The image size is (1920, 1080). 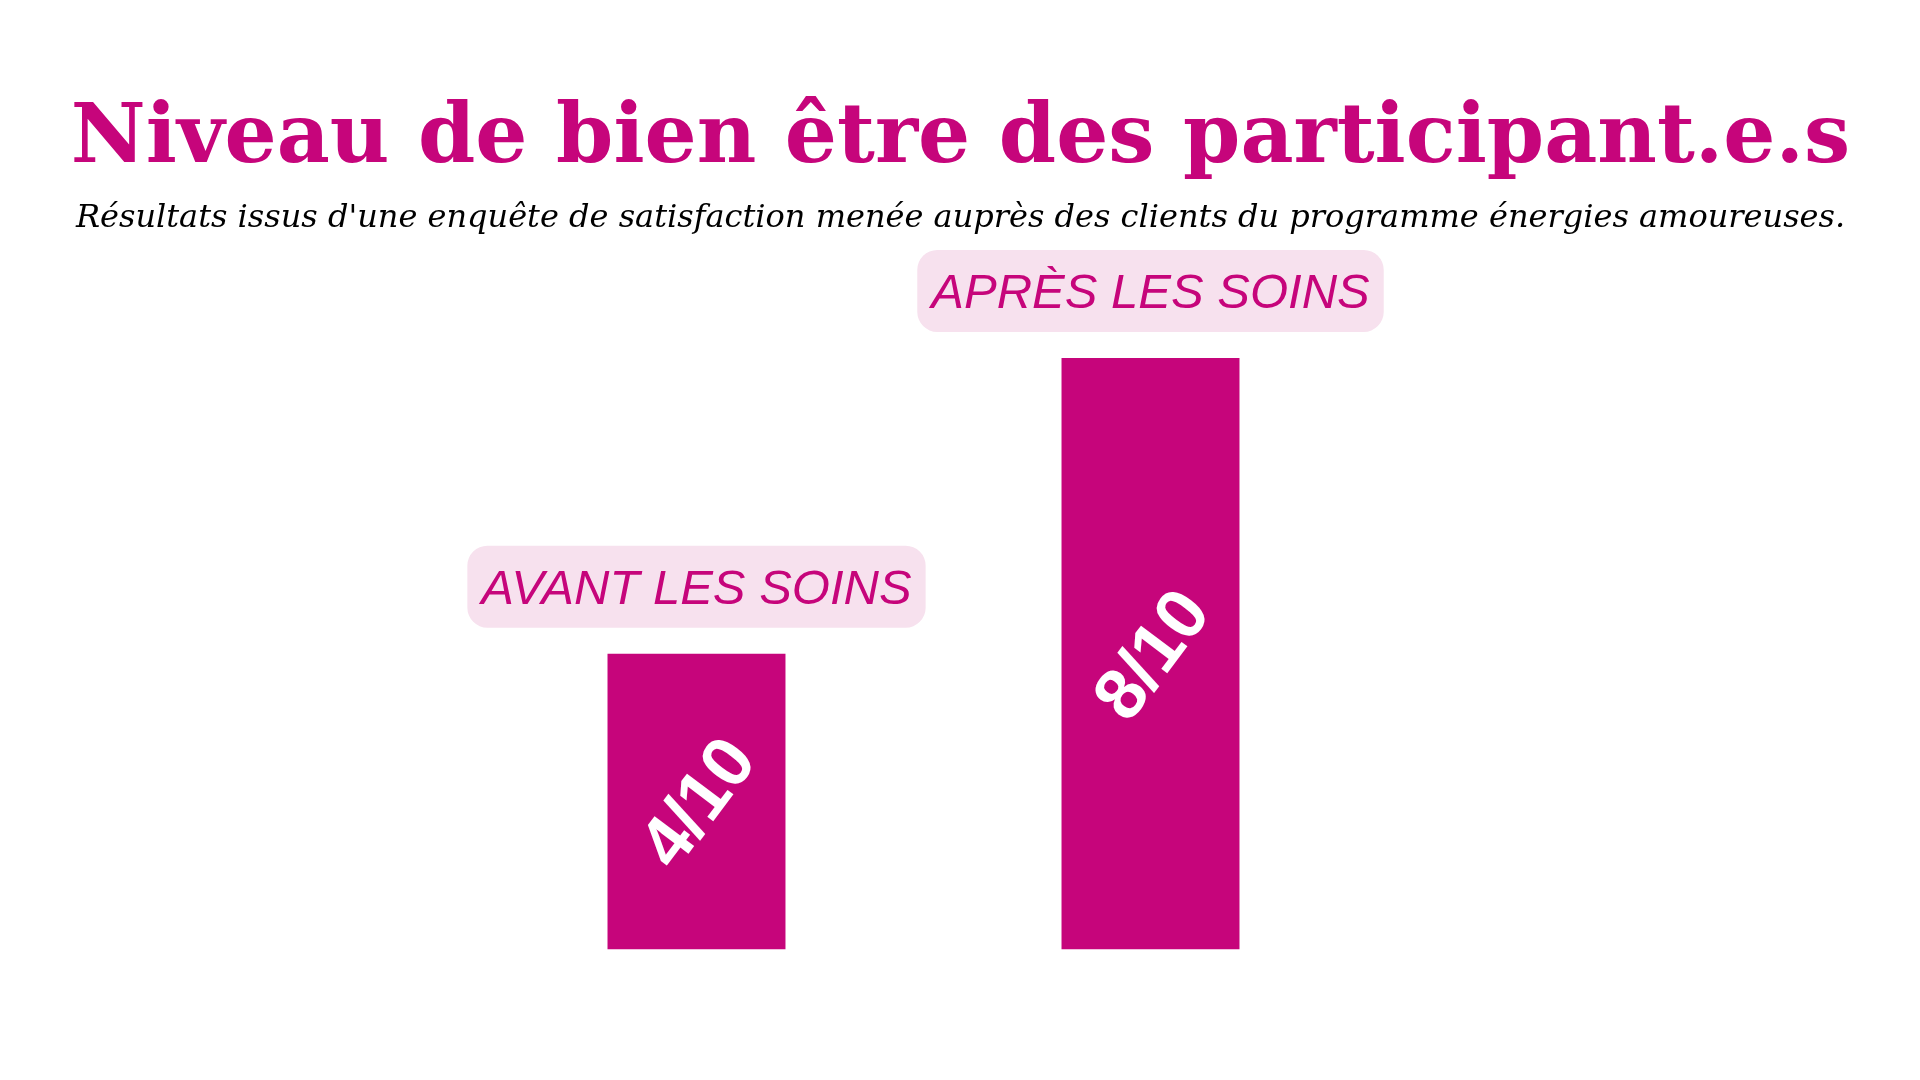 What do you see at coordinates (960, 215) in the screenshot?
I see `chart-subtitle: Résultats issus d'une enquête de satisfaction menée auprès des clients du programme énergies amoureuses.` at bounding box center [960, 215].